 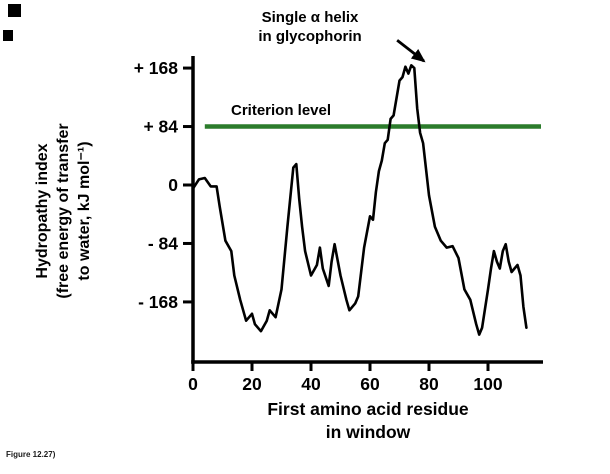 What do you see at coordinates (310, 36) in the screenshot?
I see `peak-annotation-line2: in glycophorin` at bounding box center [310, 36].